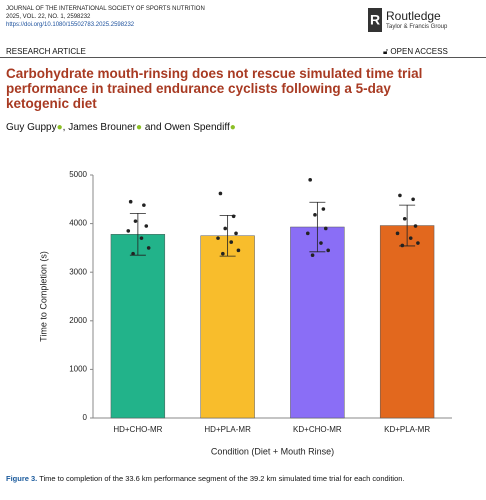 Image resolution: width=486 pixels, height=500 pixels. Describe the element at coordinates (46, 51) in the screenshot. I see `article-type: RESEARCH ARTICLE` at that location.